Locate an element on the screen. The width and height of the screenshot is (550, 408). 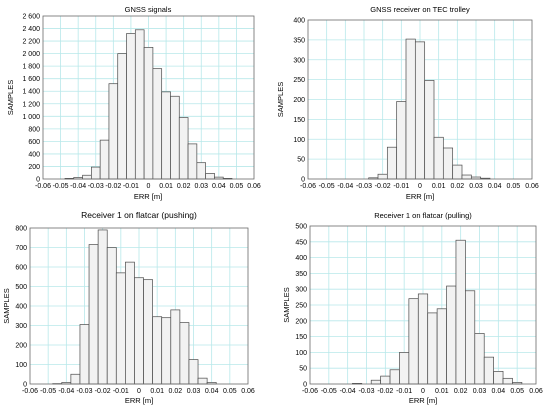
x-tick-label: -0.01 is located at coordinates (121, 391).